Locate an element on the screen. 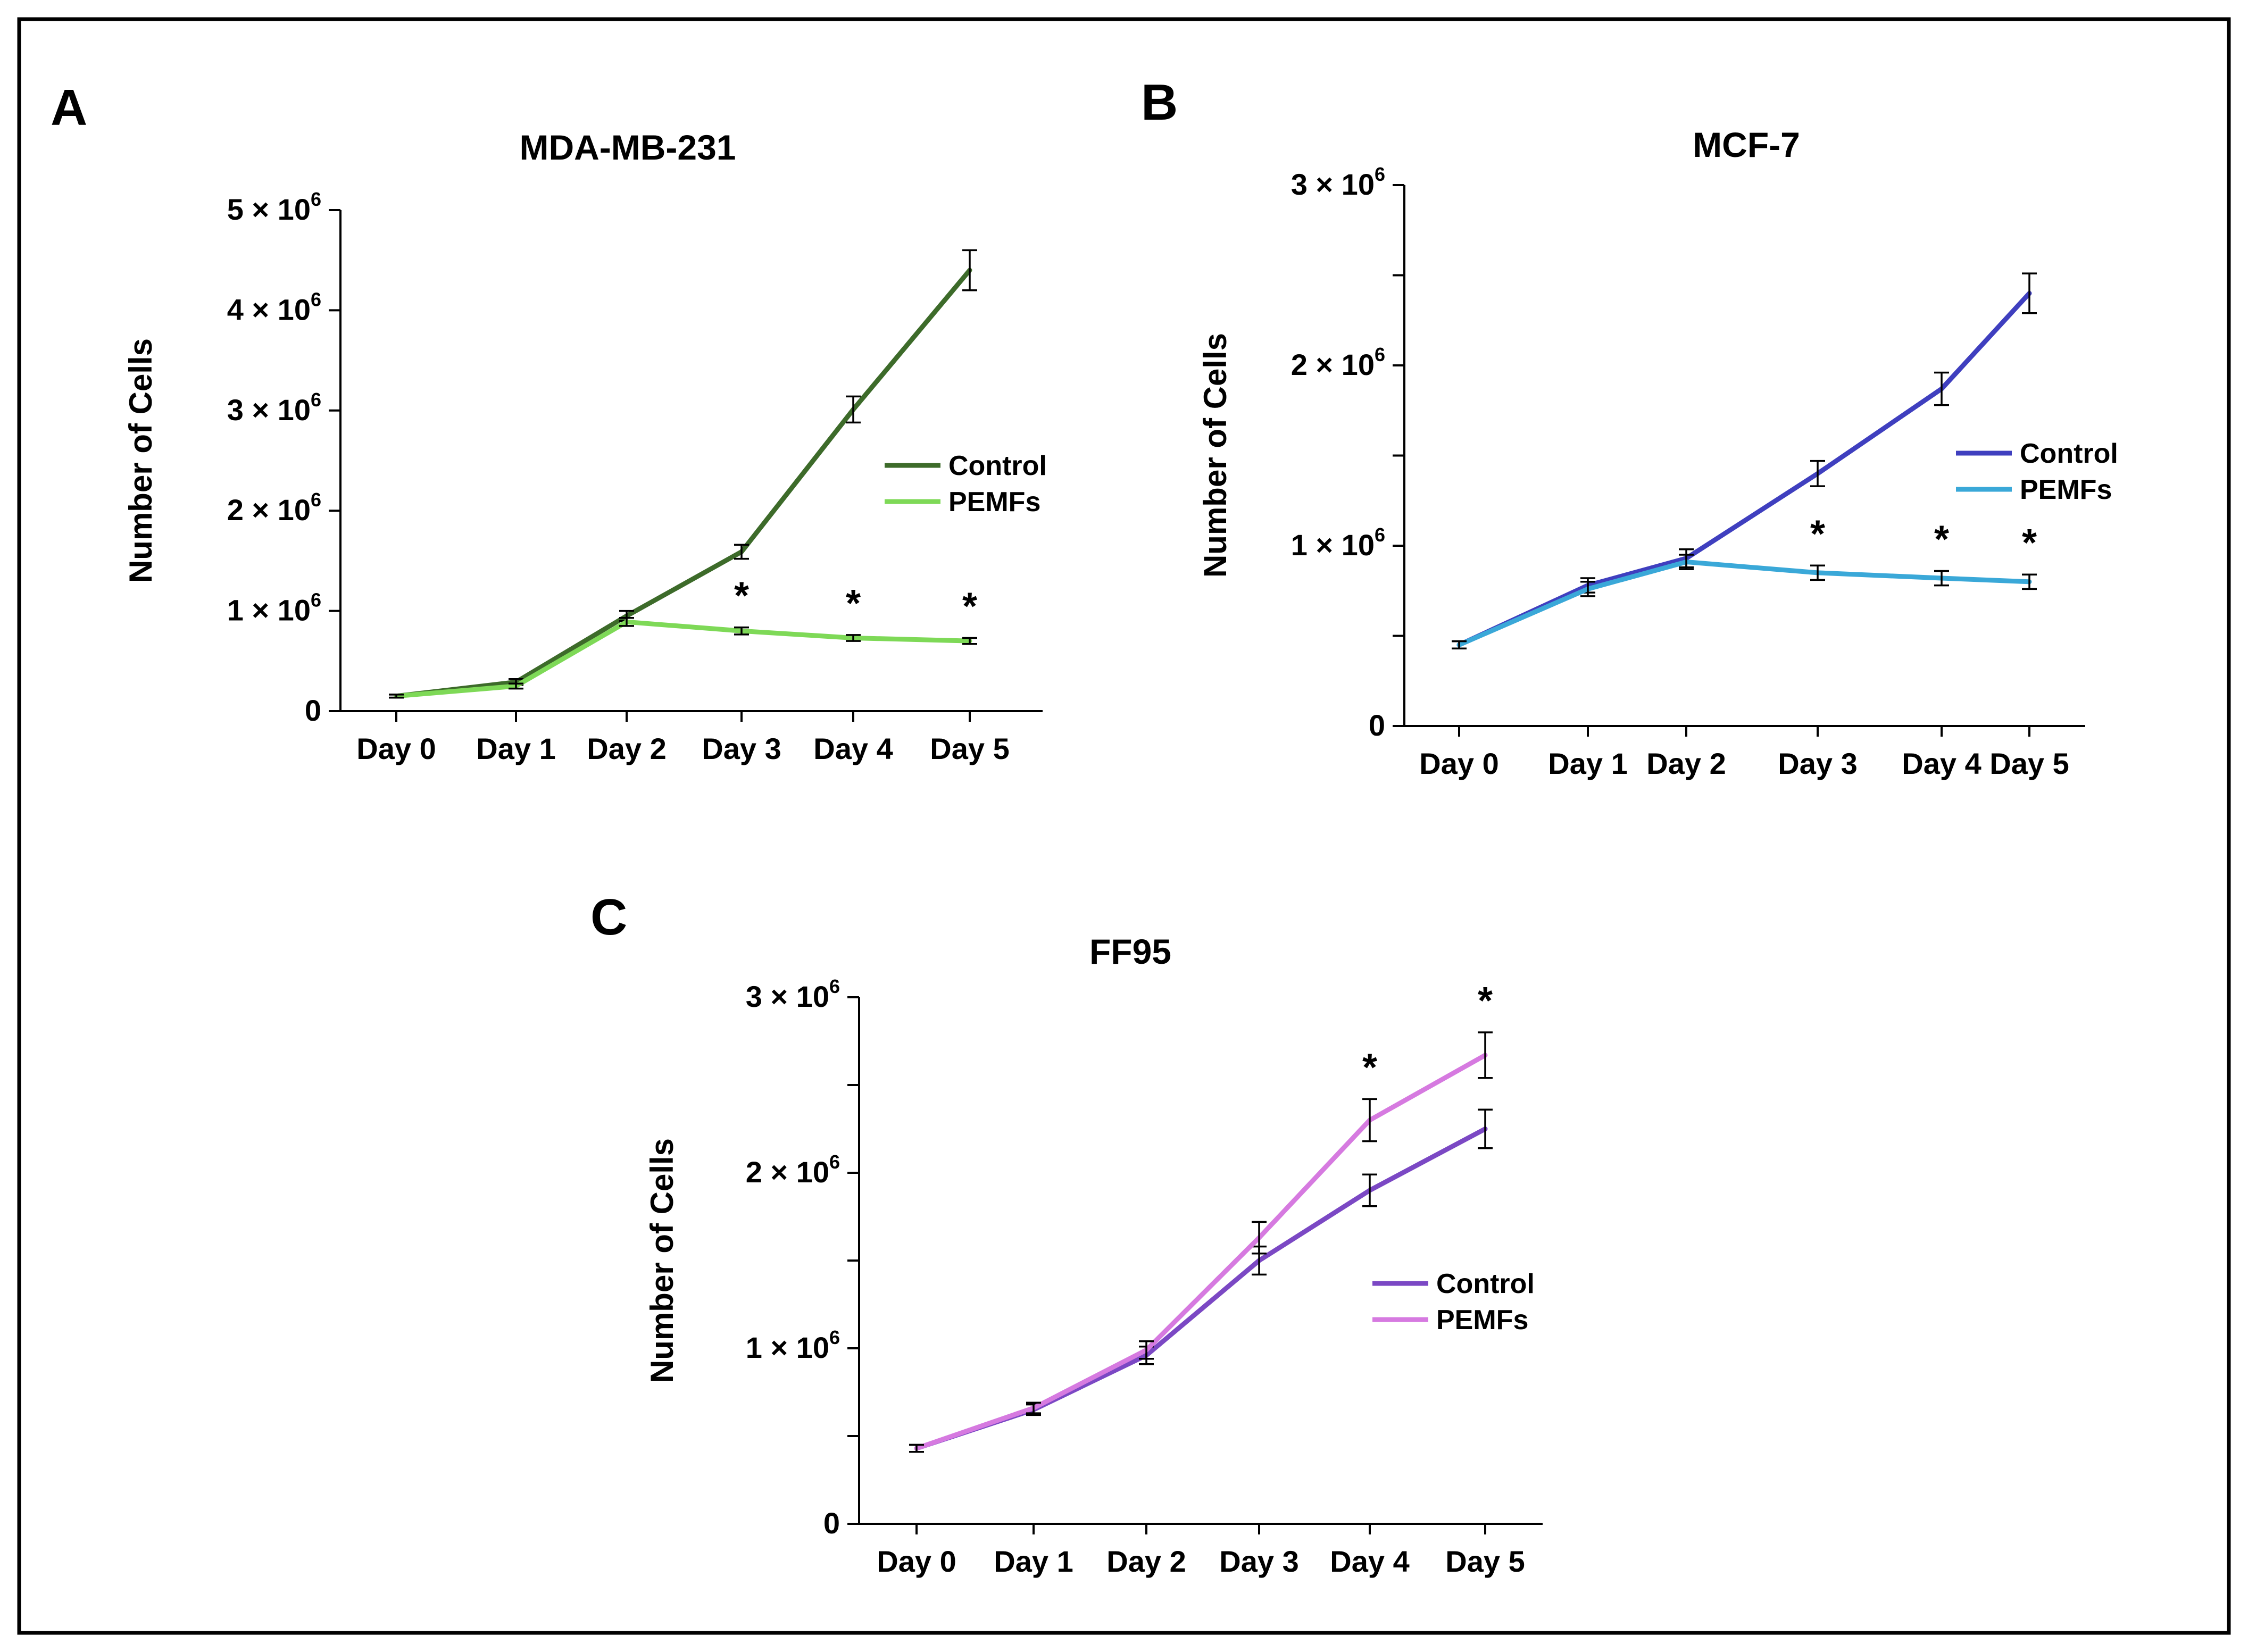  y-tick-label: 4 × 10⁶ is located at coordinates (274, 307).